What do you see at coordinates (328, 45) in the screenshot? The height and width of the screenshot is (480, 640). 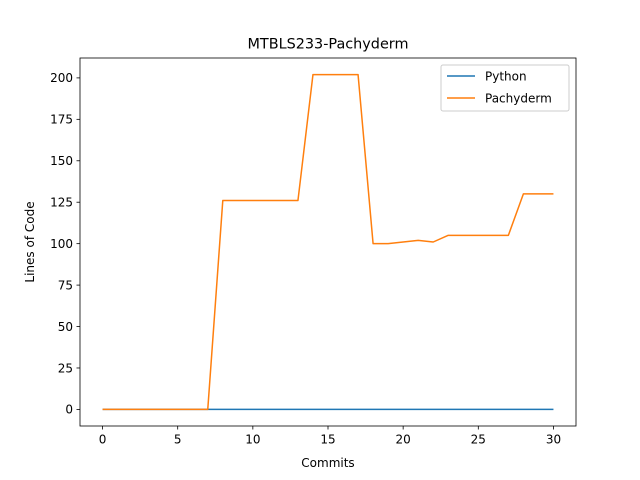 I see `chart-title: MTBLS233-Pachyderm` at bounding box center [328, 45].